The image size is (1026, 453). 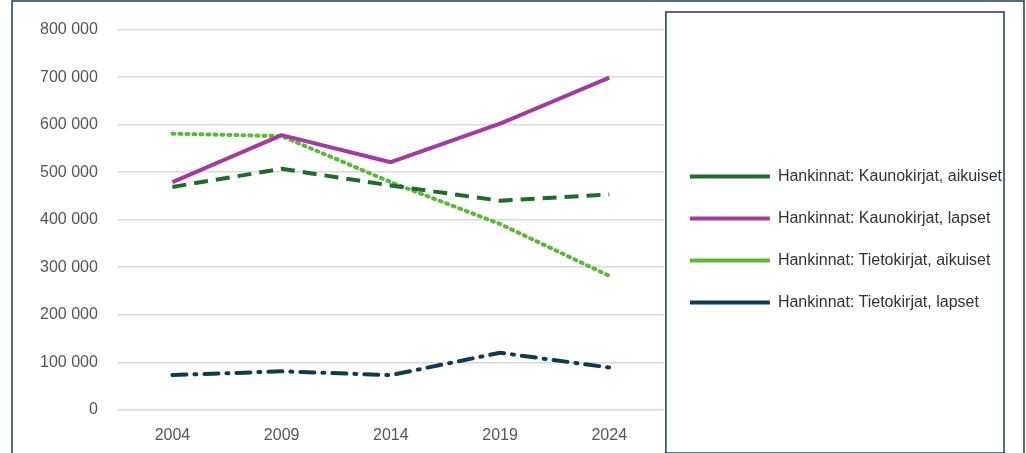 I want to click on y-tick-label: 200 000, so click(x=68, y=314).